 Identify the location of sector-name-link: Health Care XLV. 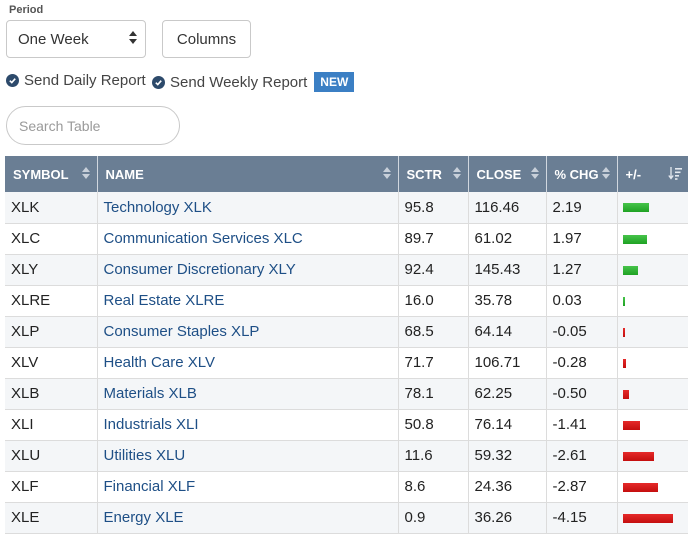
(159, 362).